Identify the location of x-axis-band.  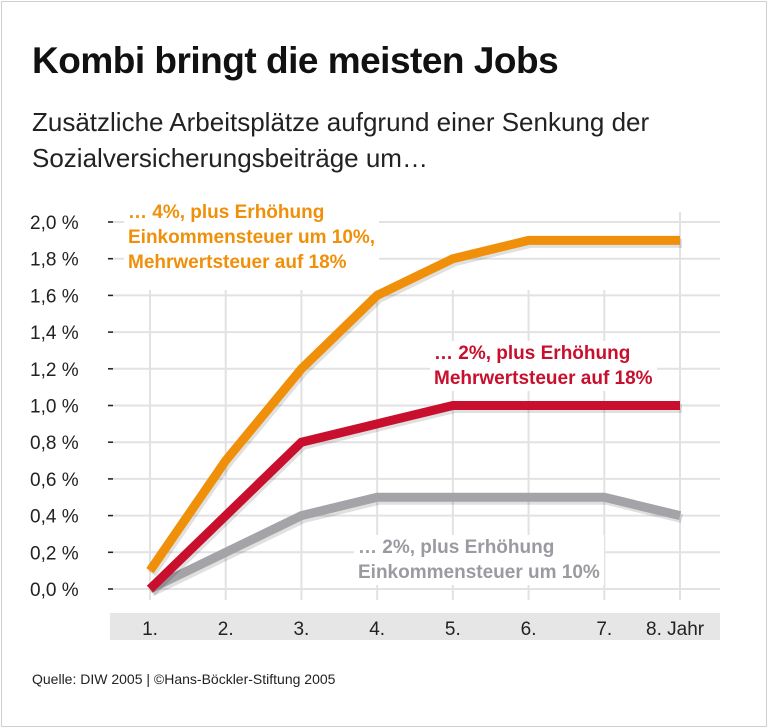
(415, 626).